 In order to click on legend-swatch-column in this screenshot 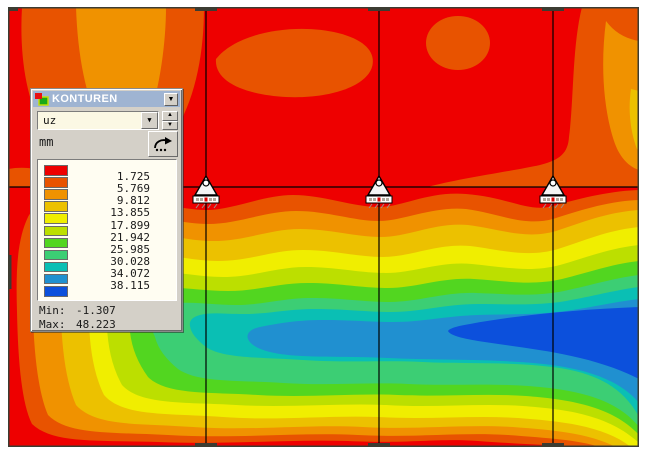, I will do `click(56, 230)`.